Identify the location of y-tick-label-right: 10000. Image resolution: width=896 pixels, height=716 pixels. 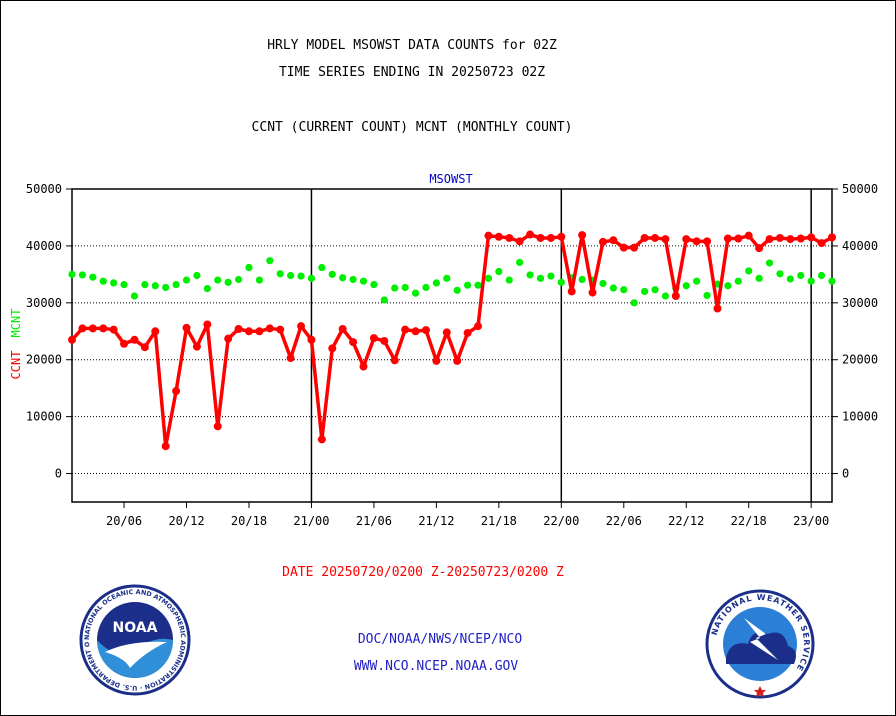
(860, 417).